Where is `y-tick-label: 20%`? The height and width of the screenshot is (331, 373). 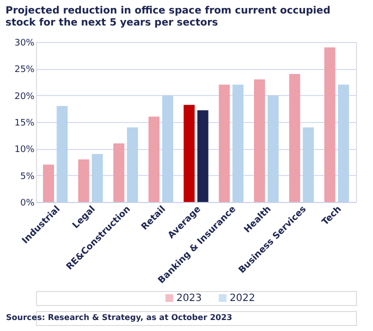 y-tick-label: 20% is located at coordinates (24, 97).